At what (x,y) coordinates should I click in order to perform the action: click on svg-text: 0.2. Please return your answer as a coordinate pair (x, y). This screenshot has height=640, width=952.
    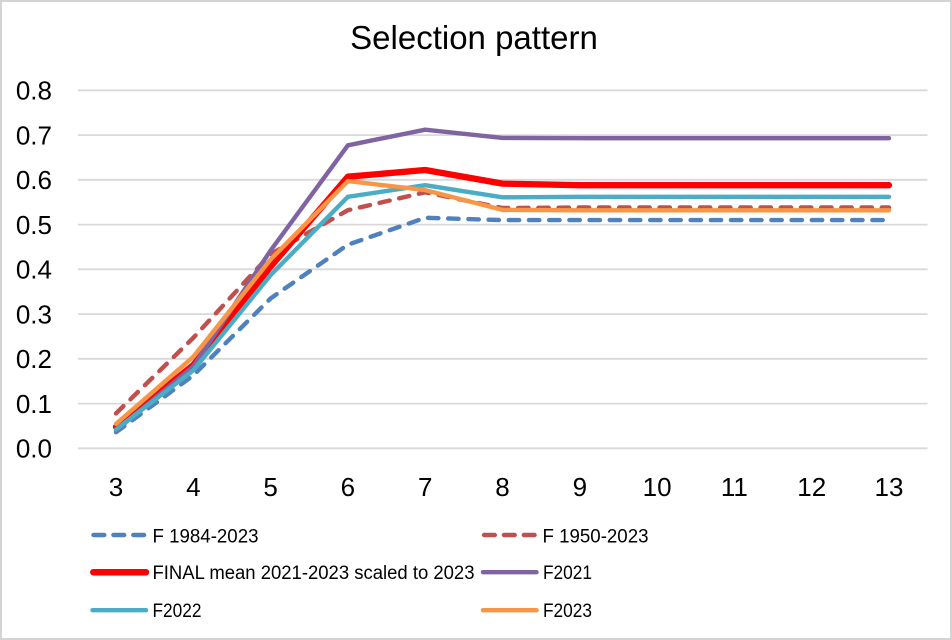
    Looking at the image, I should click on (34, 359).